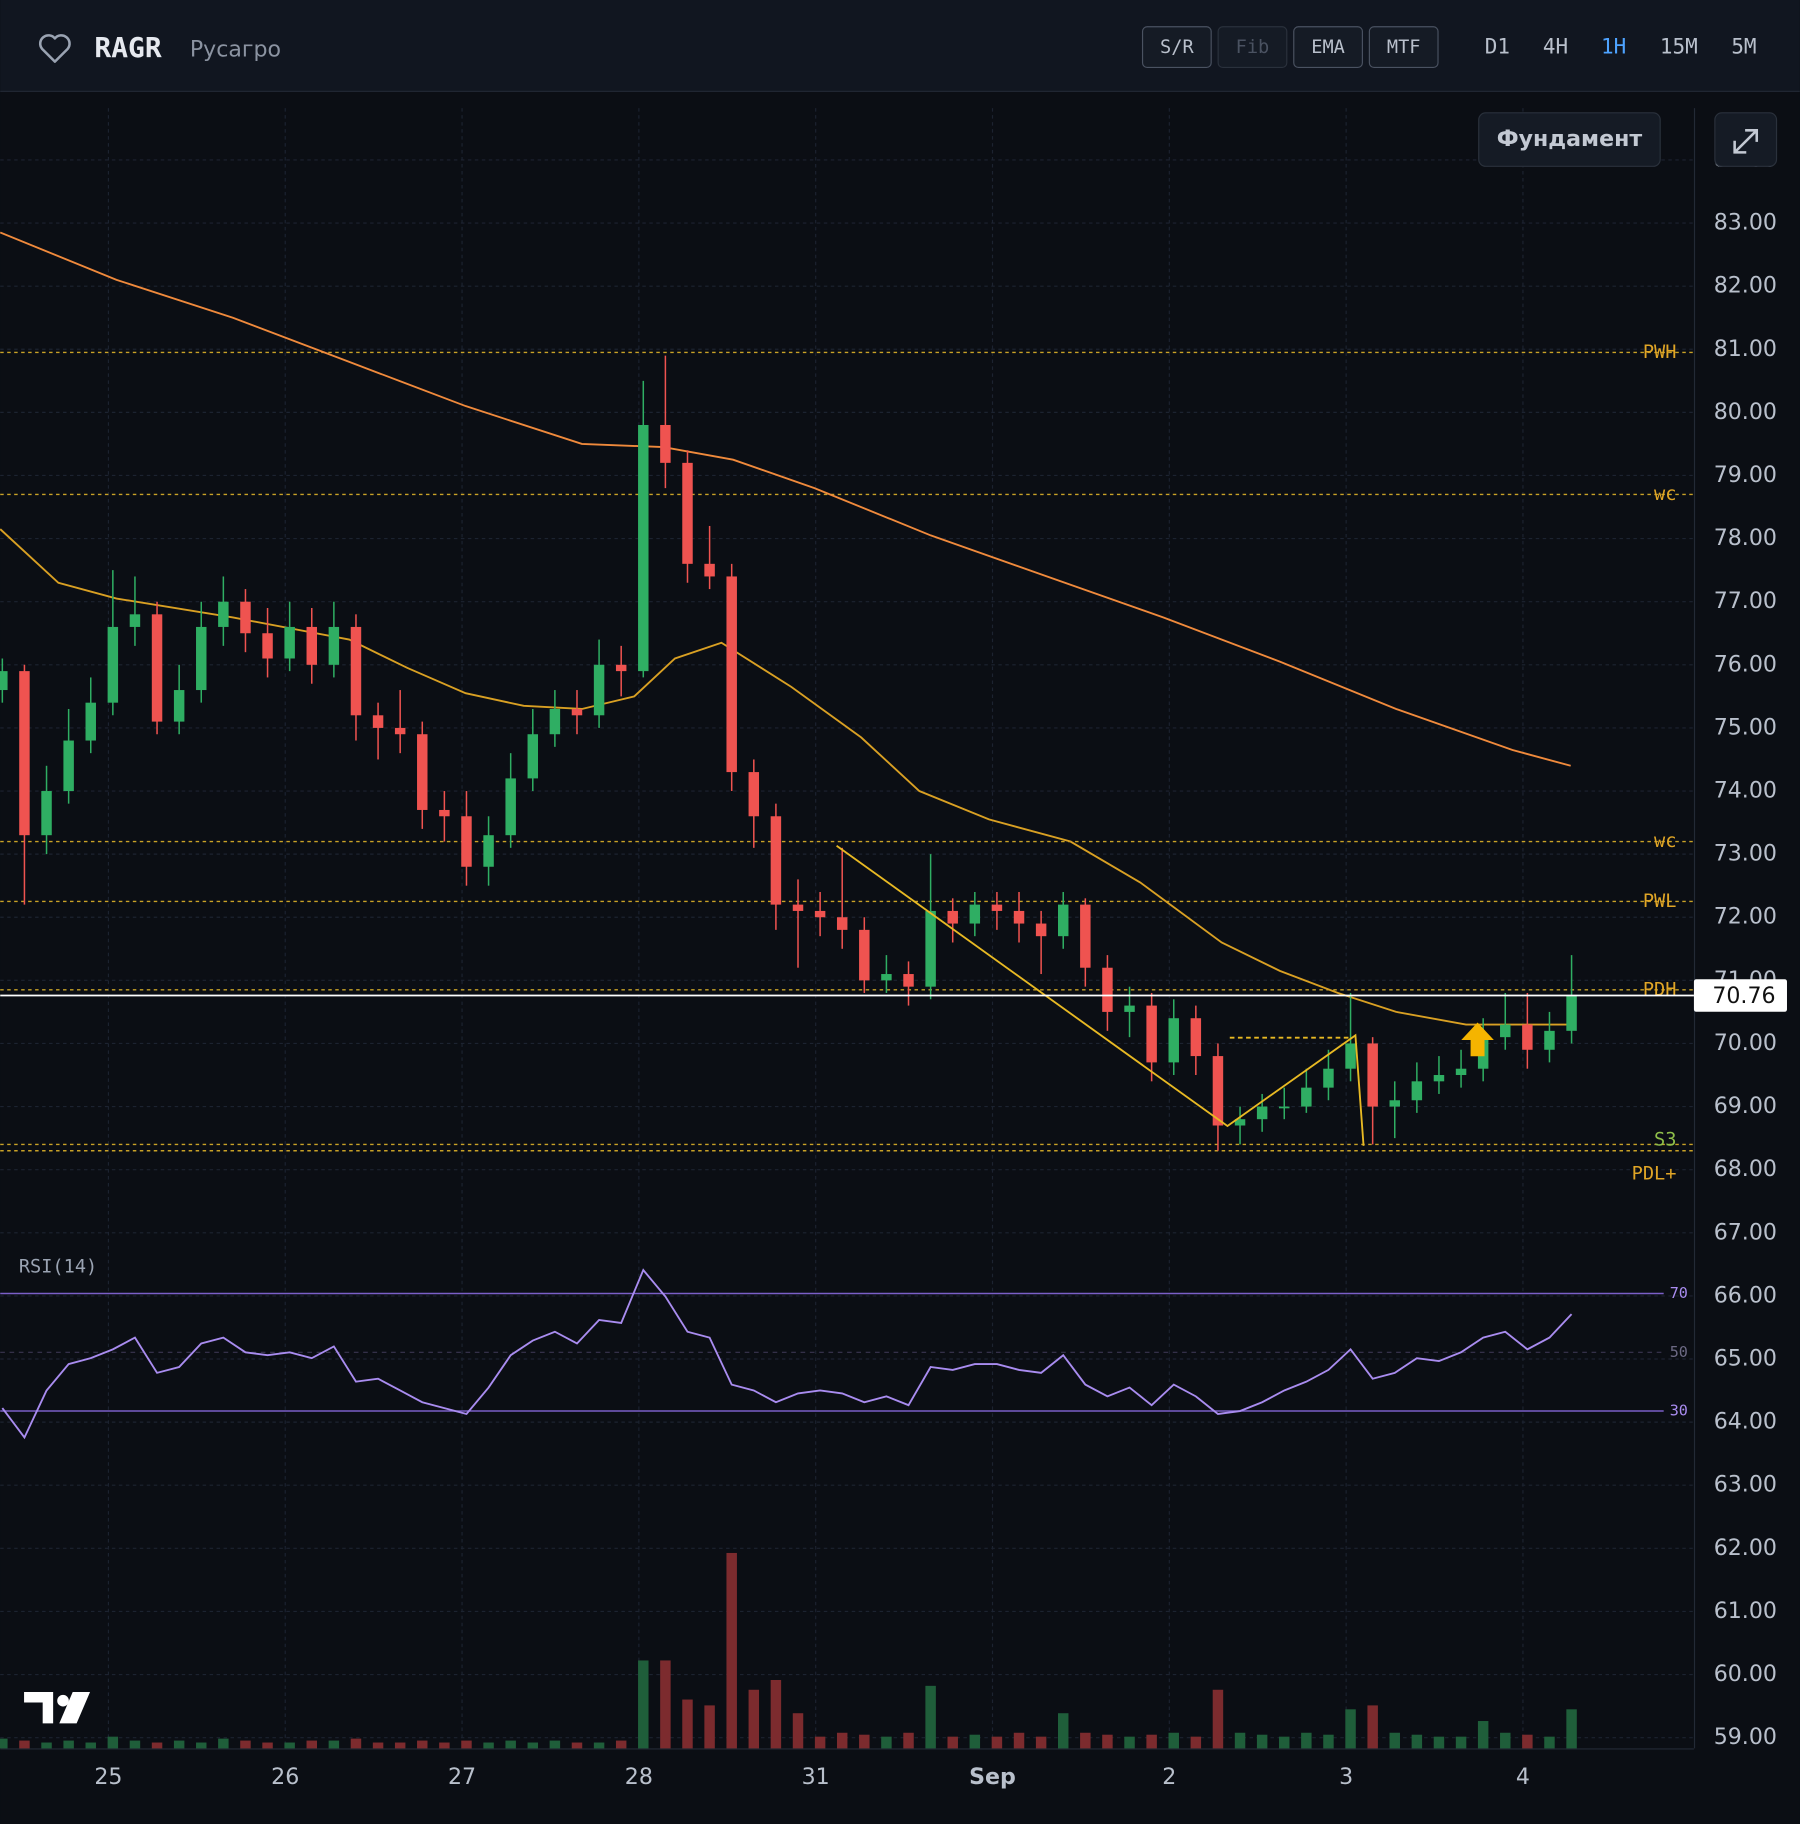  What do you see at coordinates (992, 1777) in the screenshot?
I see `x-tick-label: Sep` at bounding box center [992, 1777].